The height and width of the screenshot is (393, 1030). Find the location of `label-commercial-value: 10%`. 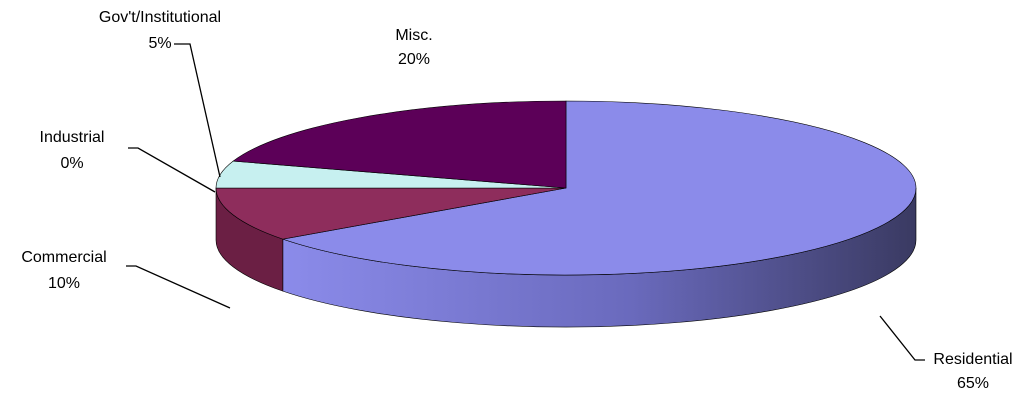

label-commercial-value: 10% is located at coordinates (64, 283).